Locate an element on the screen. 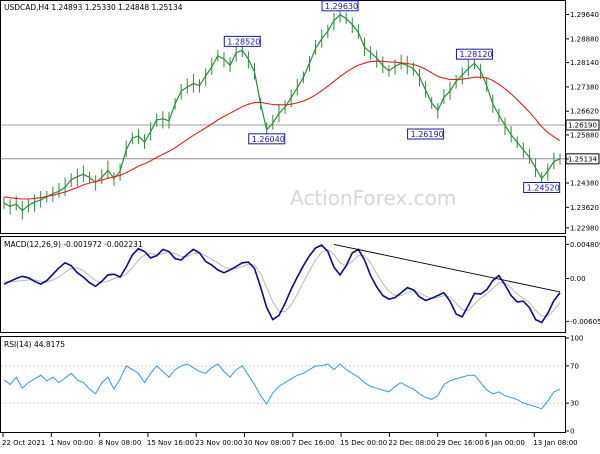 The width and height of the screenshot is (600, 454). x-tick-label: 13 Jan 08:00 is located at coordinates (555, 443).